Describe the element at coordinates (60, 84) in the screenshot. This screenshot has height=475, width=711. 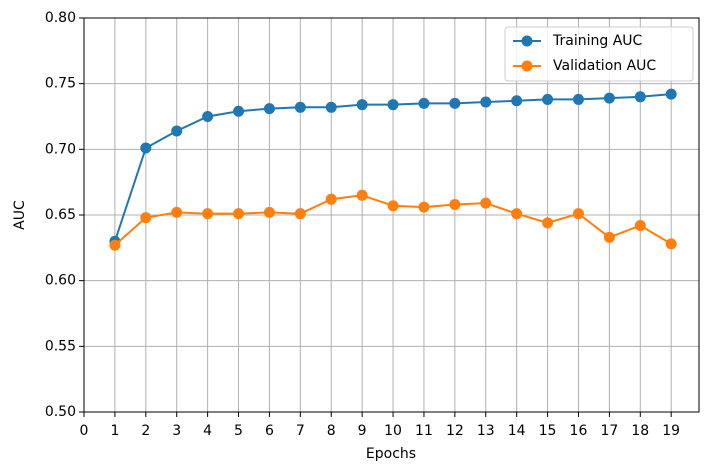
I see `y-tick-label: 0.75` at that location.